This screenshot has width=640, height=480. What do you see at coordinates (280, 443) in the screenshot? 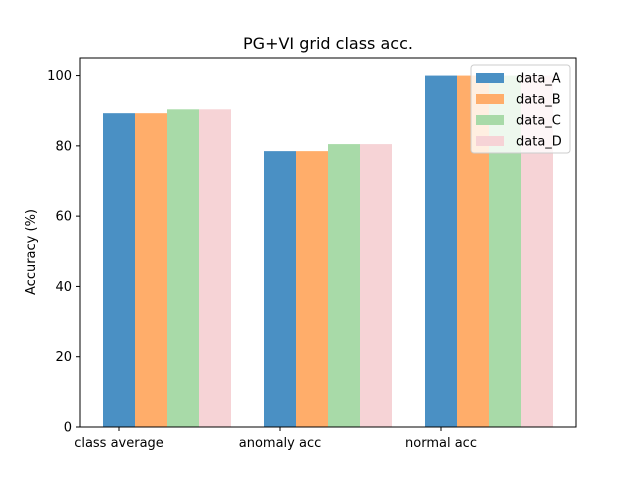
I see `x-tick-label: anomaly acc` at bounding box center [280, 443].